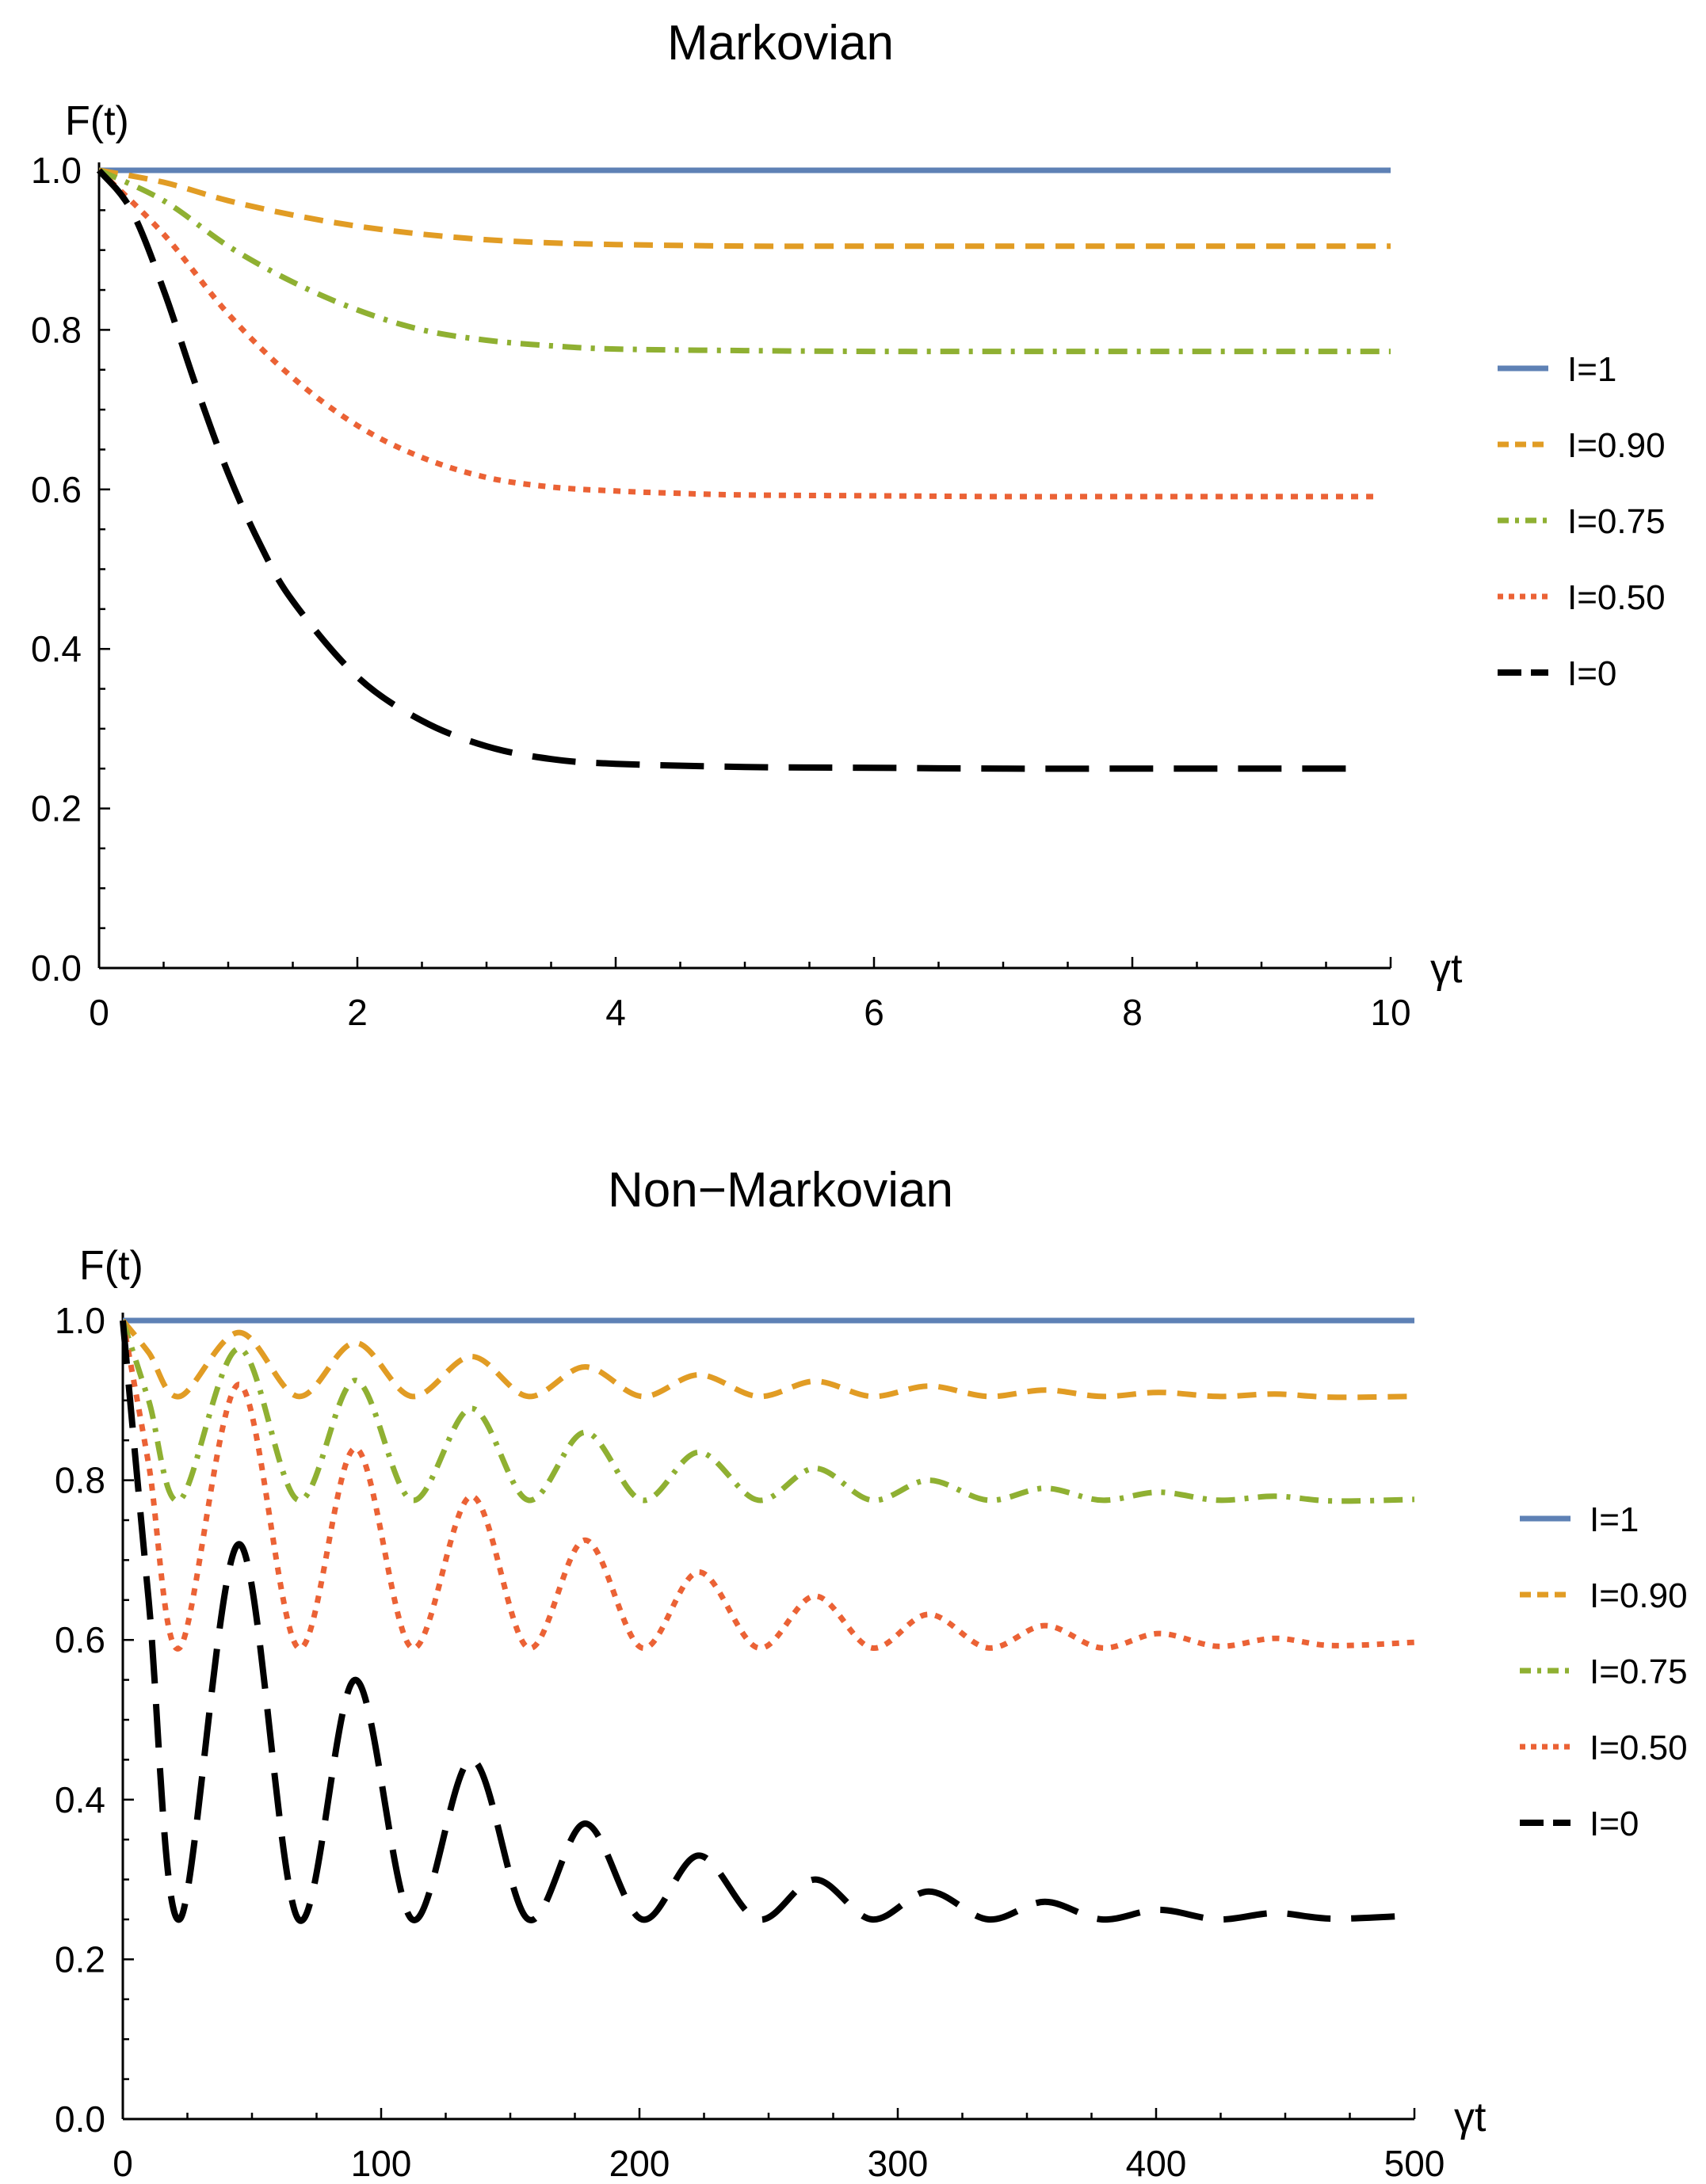 This screenshot has height=2184, width=1706. Describe the element at coordinates (898, 2163) in the screenshot. I see `x-tick-label: 300` at that location.